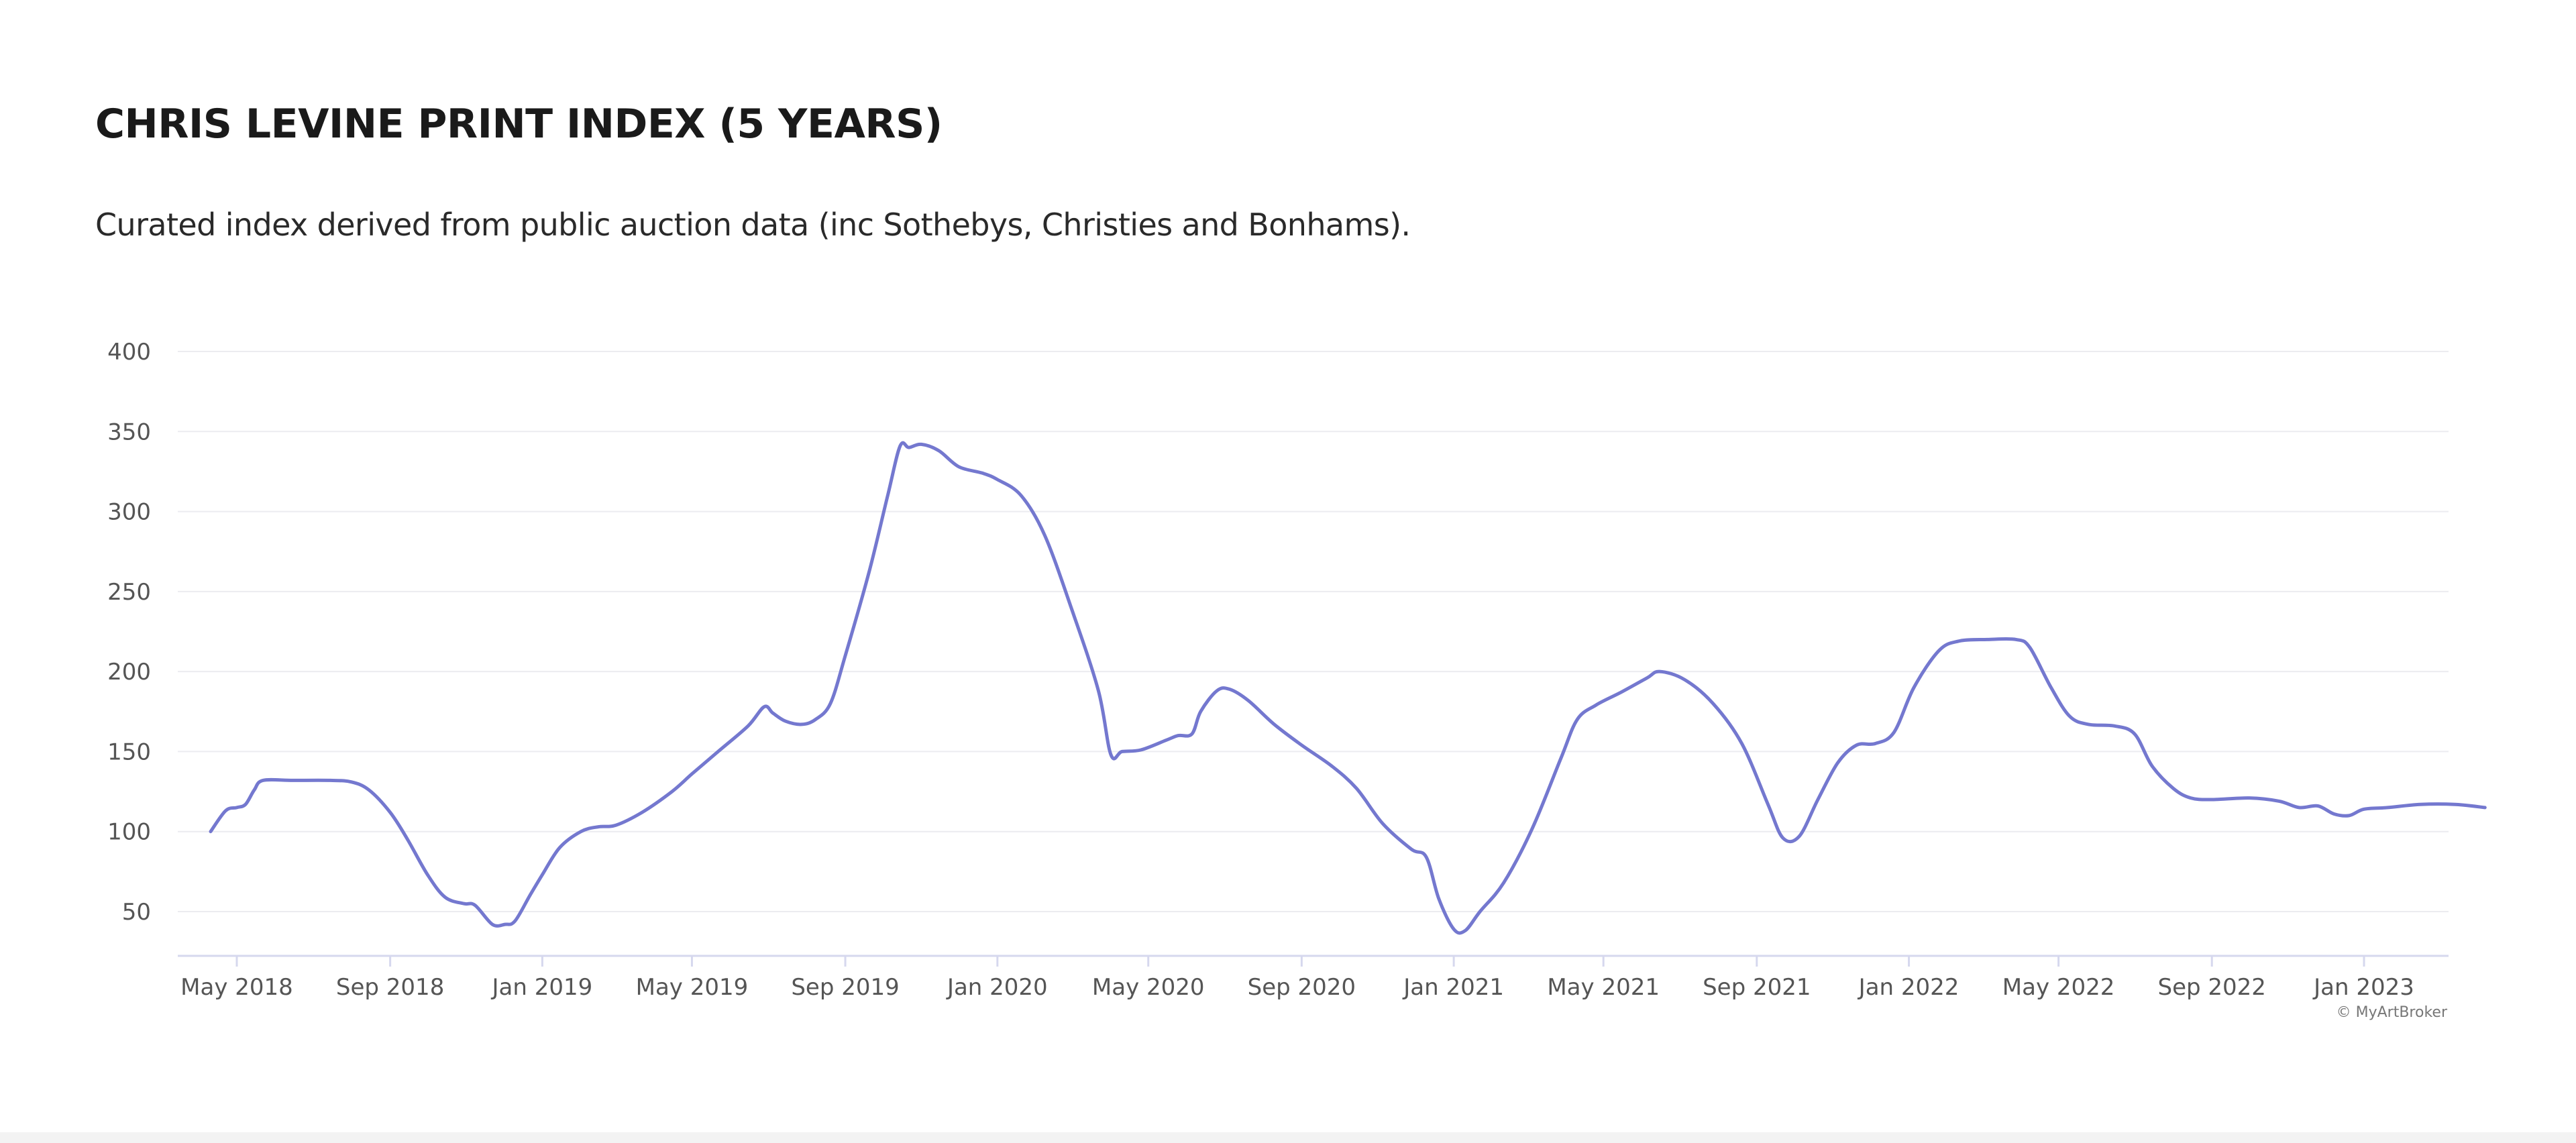  What do you see at coordinates (1302, 988) in the screenshot?
I see `x-tick-label: Sep 2020` at bounding box center [1302, 988].